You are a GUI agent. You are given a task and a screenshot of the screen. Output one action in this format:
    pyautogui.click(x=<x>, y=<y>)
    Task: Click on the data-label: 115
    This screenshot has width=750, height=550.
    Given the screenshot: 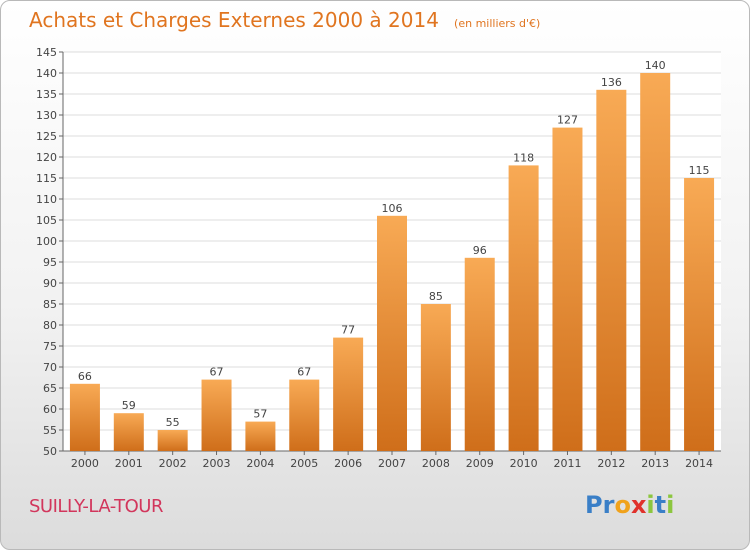 What is the action you would take?
    pyautogui.click(x=699, y=170)
    